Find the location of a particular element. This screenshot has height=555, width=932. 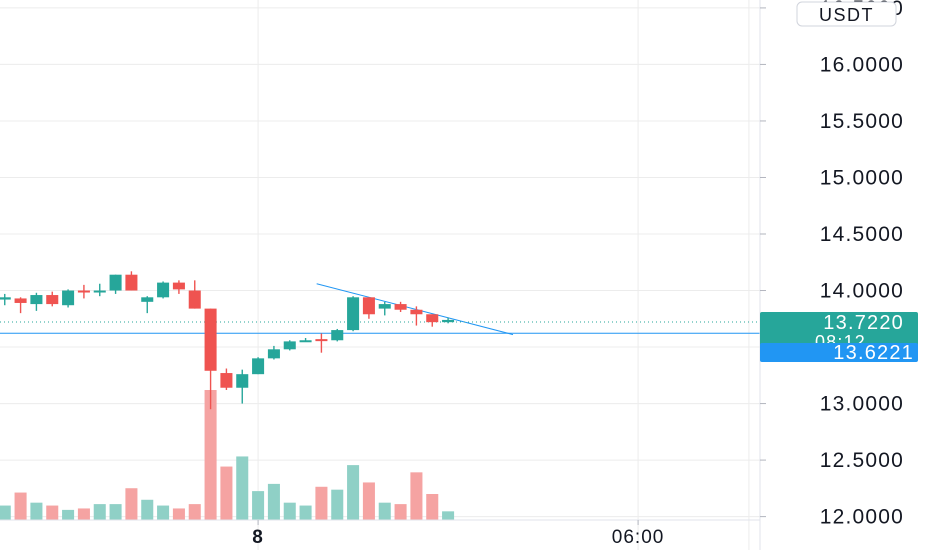

horizontal-line-badge: 13.6221 is located at coordinates (839, 353).